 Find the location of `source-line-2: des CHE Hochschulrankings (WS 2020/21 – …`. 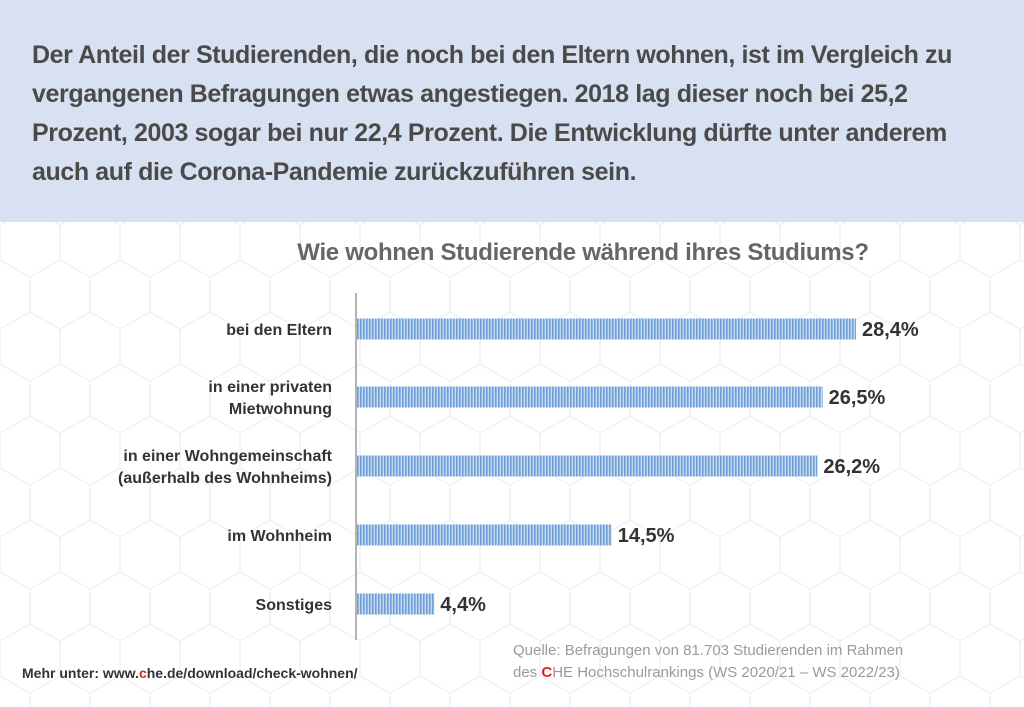

source-line-2: des CHE Hochschulrankings (WS 2020/21 – … is located at coordinates (753, 673).